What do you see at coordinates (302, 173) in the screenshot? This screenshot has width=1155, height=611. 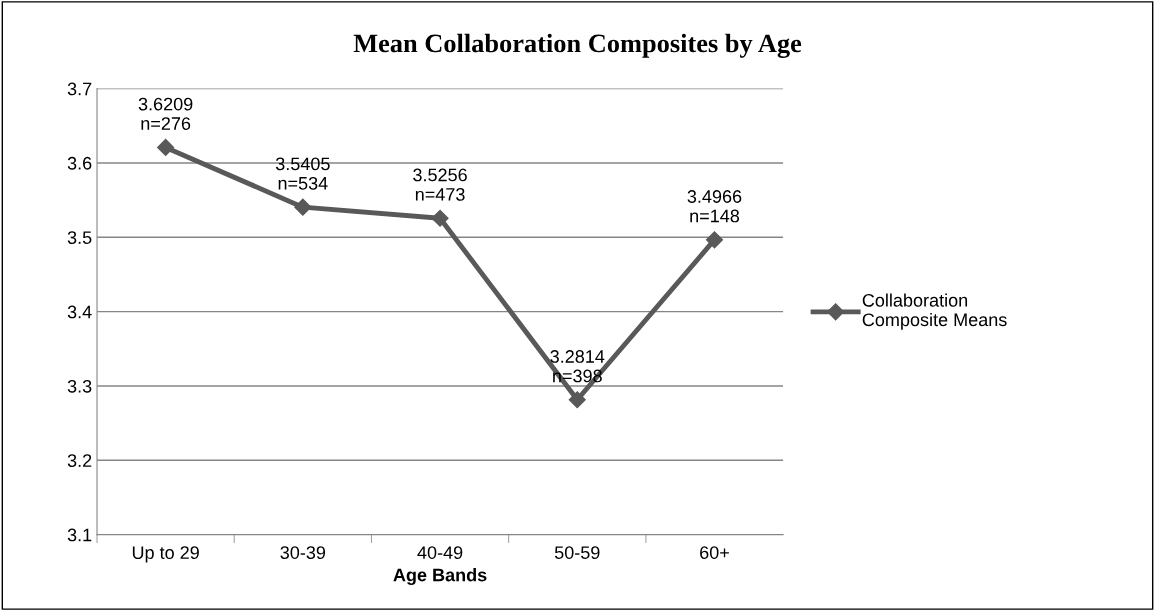 I see `data-label: 3.5405 n=534` at bounding box center [302, 173].